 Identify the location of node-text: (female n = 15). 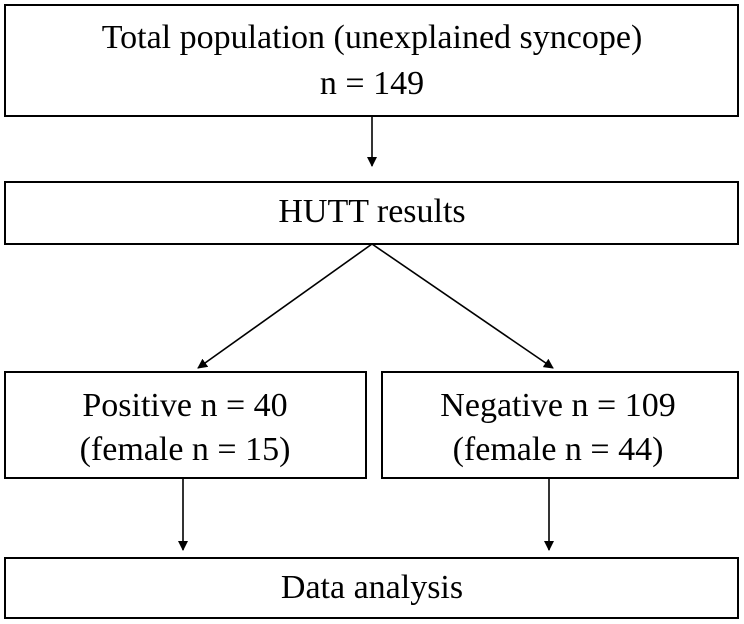
(185, 449).